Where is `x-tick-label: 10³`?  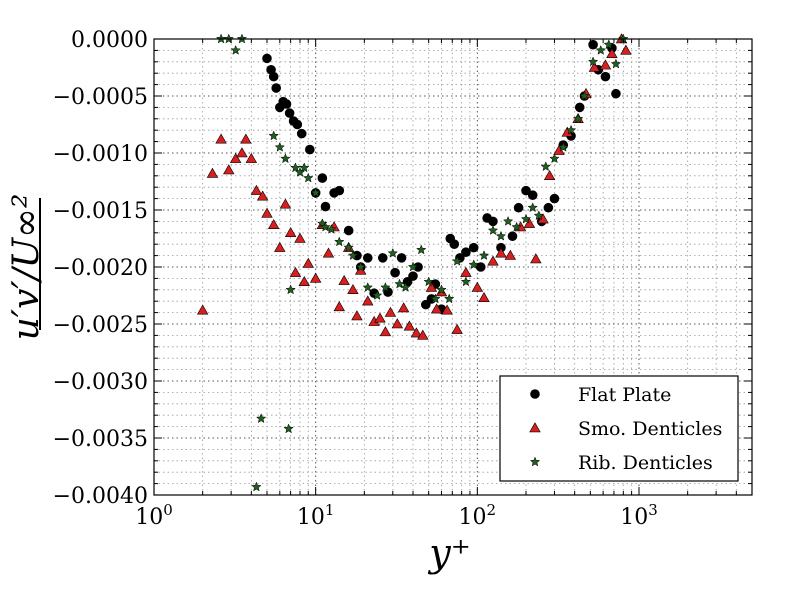
x-tick-label: 10³ is located at coordinates (639, 515).